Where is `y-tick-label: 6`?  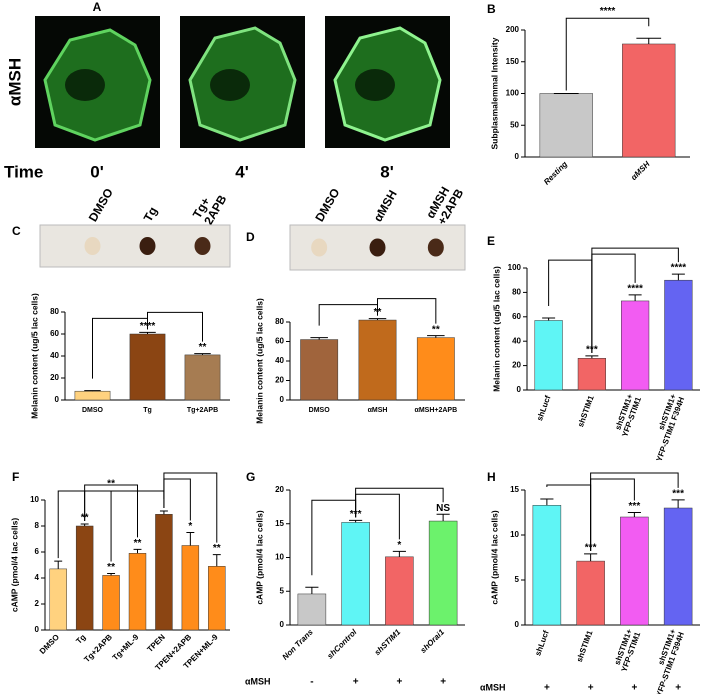 y-tick-label: 6 is located at coordinates (37, 551).